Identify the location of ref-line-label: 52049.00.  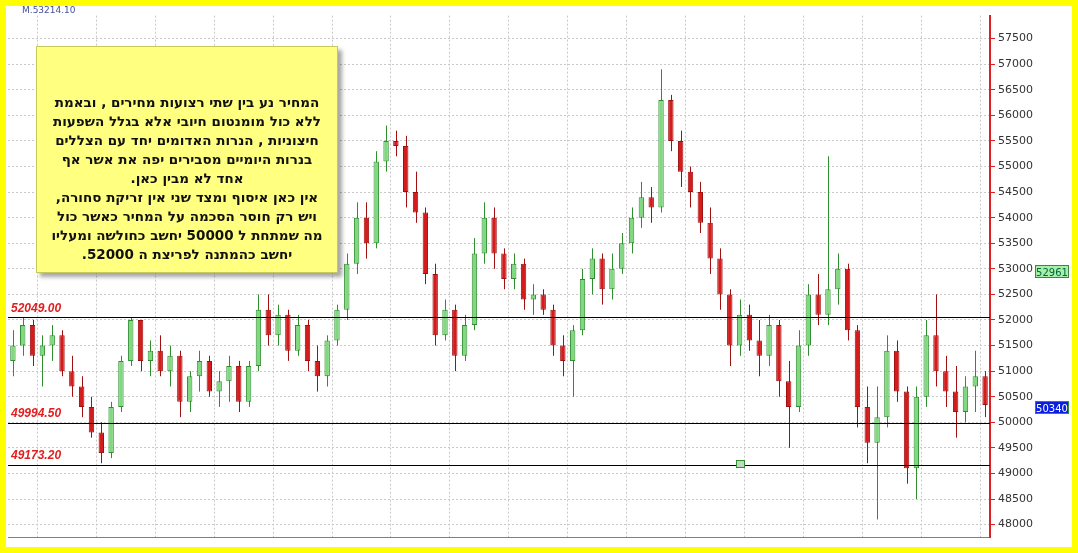
(36, 307).